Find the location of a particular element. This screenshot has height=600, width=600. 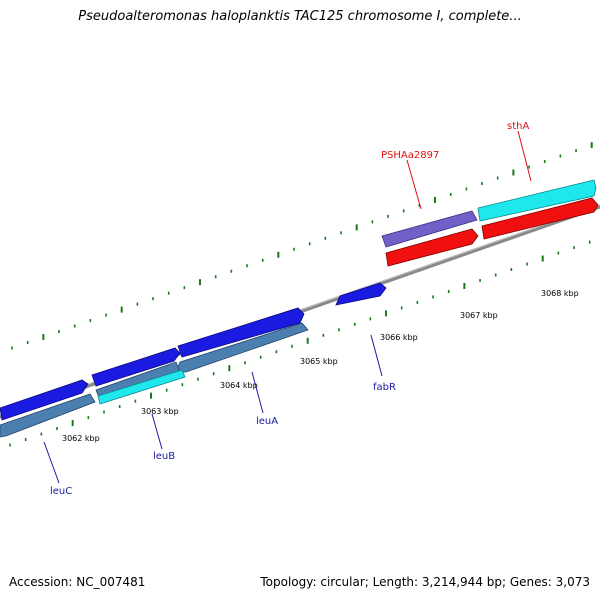

gene-label-PSHAa2897: PSHAa2897 is located at coordinates (410, 155).